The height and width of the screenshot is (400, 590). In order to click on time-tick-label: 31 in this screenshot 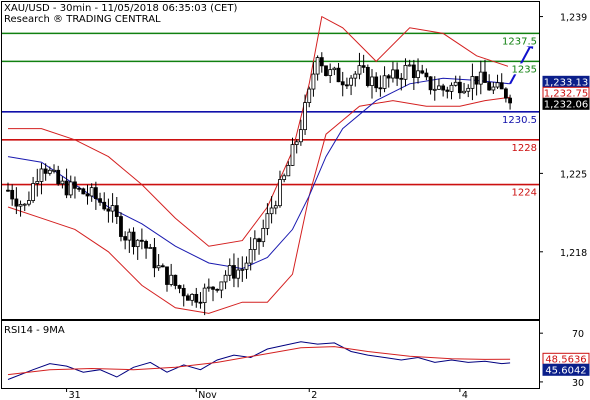, I will do `click(75, 395)`.